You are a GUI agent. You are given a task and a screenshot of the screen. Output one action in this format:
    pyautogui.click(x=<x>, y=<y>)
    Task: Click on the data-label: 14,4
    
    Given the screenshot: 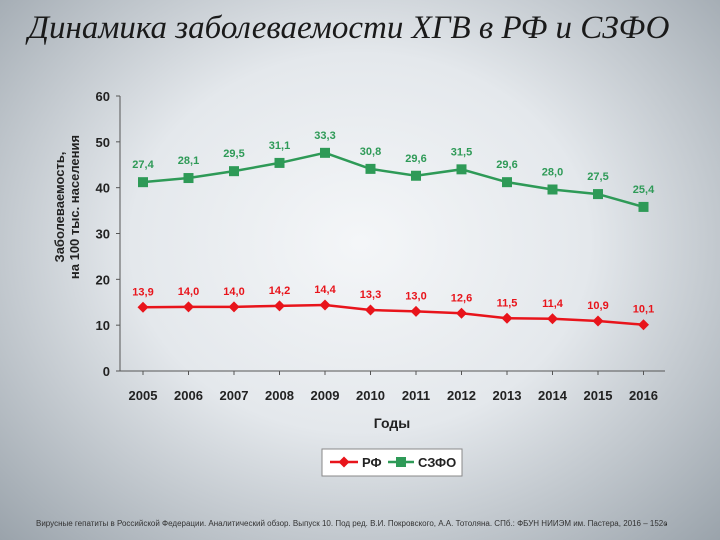 What is the action you would take?
    pyautogui.click(x=325, y=290)
    